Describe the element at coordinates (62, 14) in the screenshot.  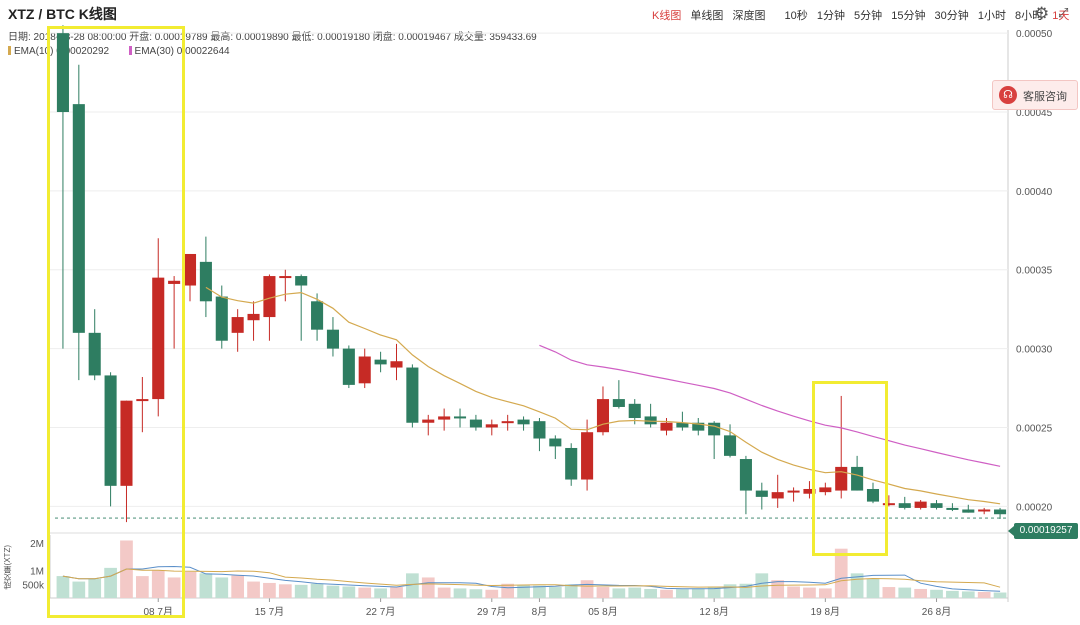
I see `page-title: XTZ / BTC K线图` at that location.